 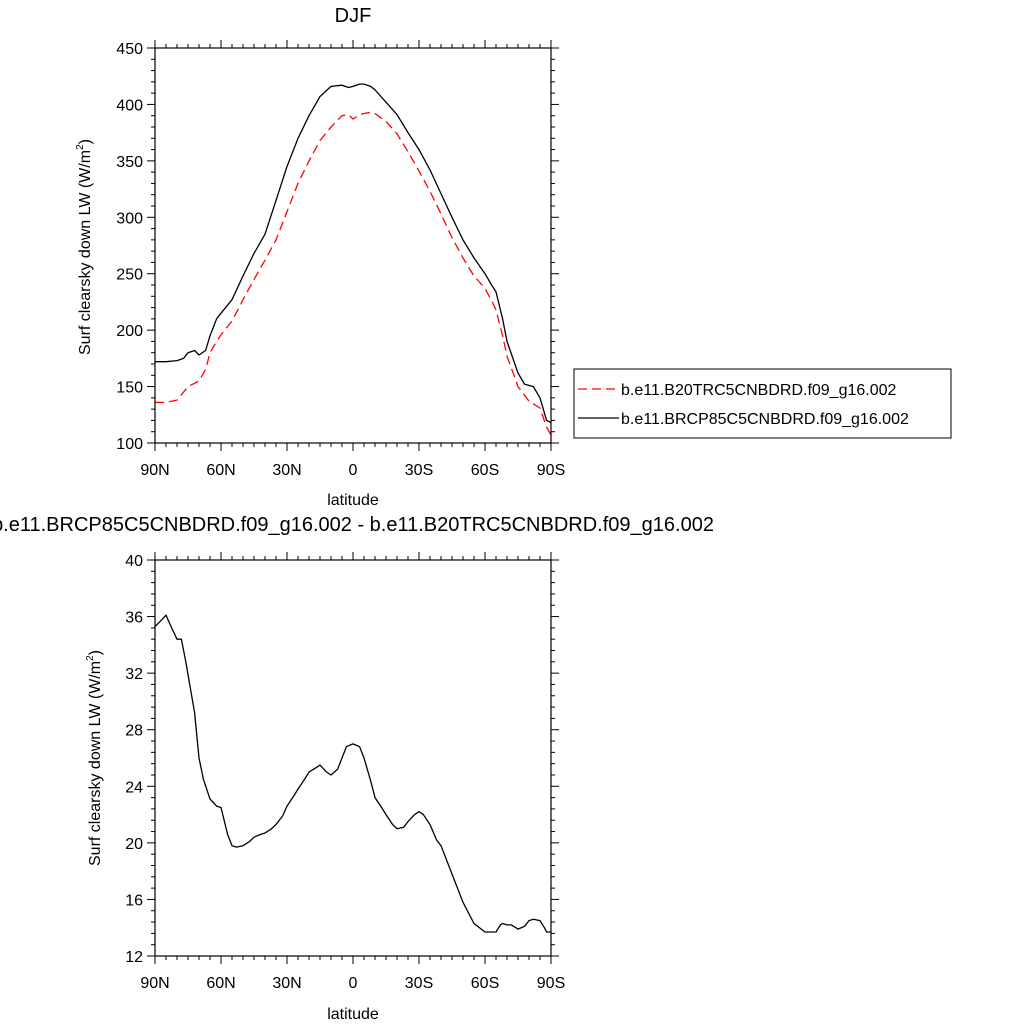 I want to click on top-x-tick-label: 90N, so click(x=154, y=470).